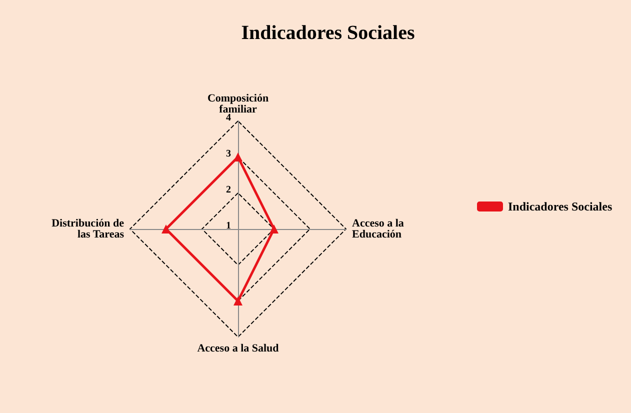 The image size is (631, 413). What do you see at coordinates (238, 348) in the screenshot?
I see `spoke-label: Acceso a la Salud` at bounding box center [238, 348].